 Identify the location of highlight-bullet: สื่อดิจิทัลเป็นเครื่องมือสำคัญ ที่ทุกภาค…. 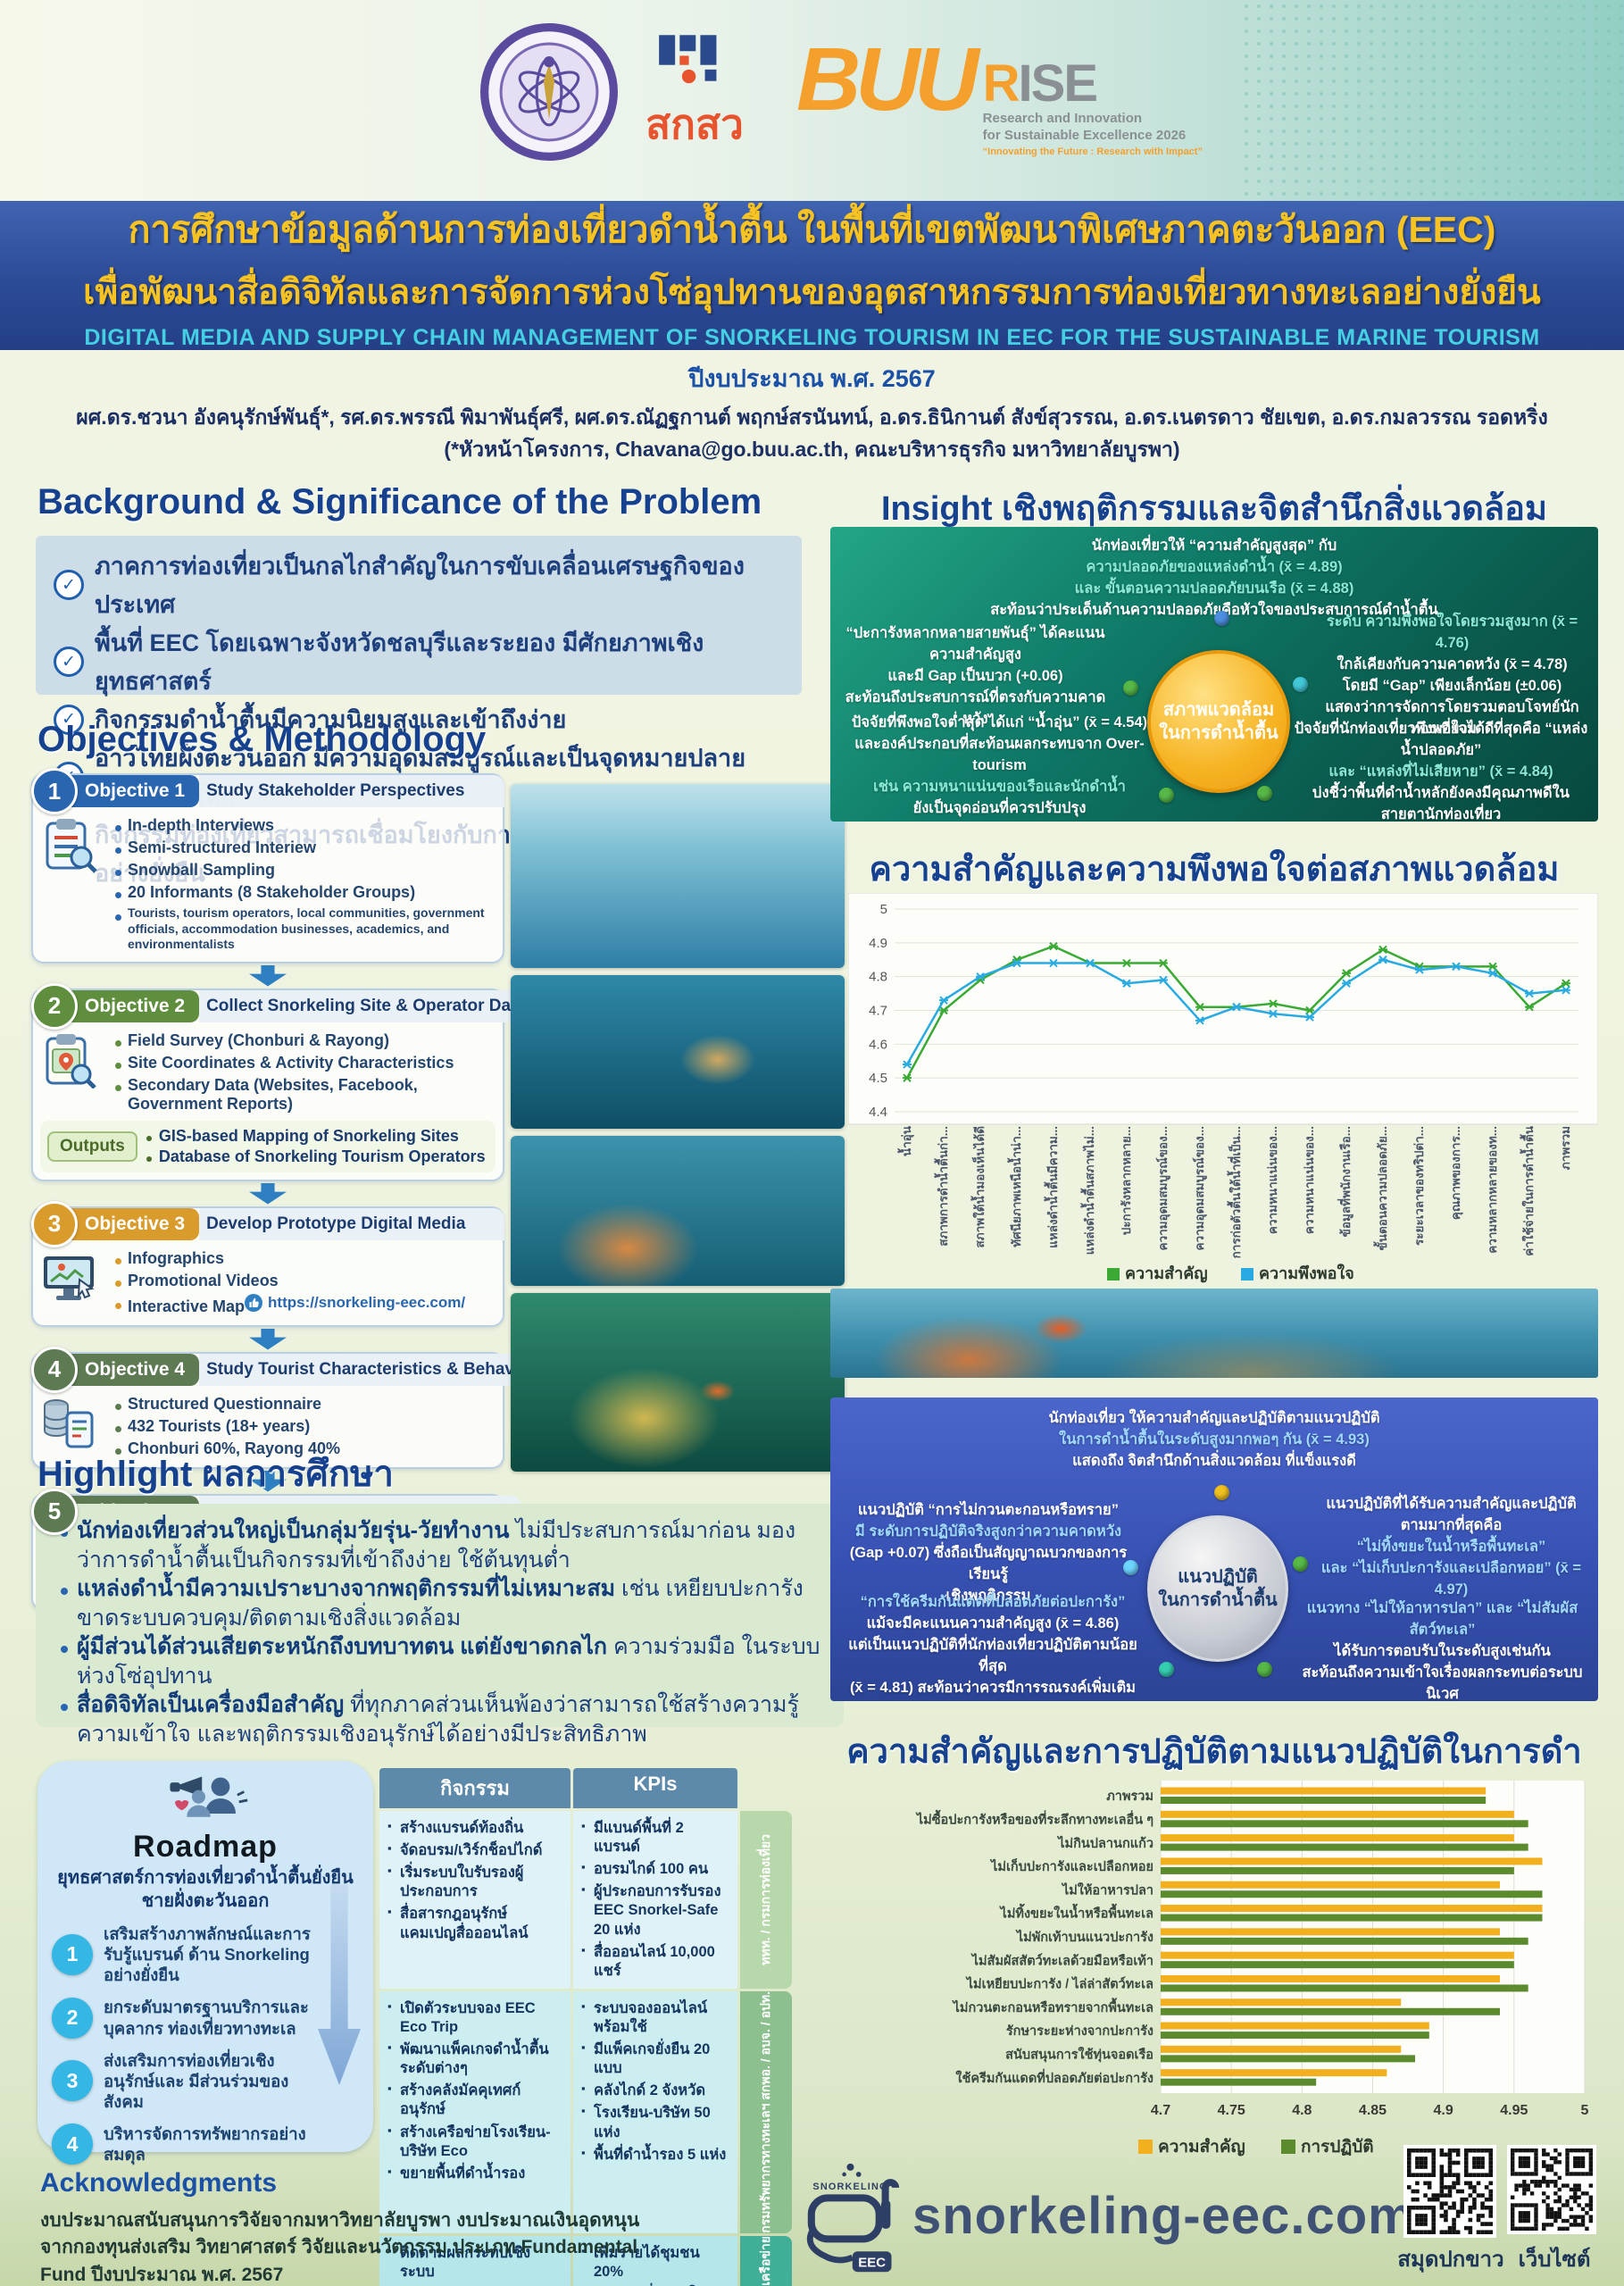
(439, 1719).